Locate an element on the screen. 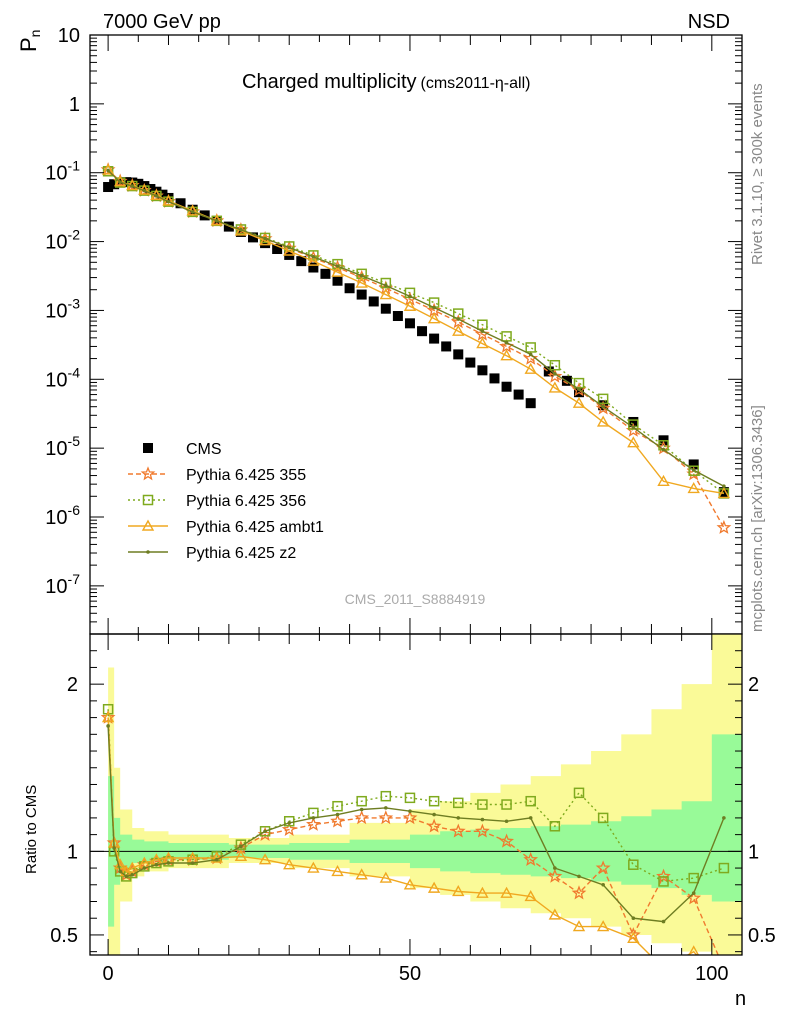 The height and width of the screenshot is (1029, 786). y-tick-label-exp: -7 is located at coordinates (74, 579).